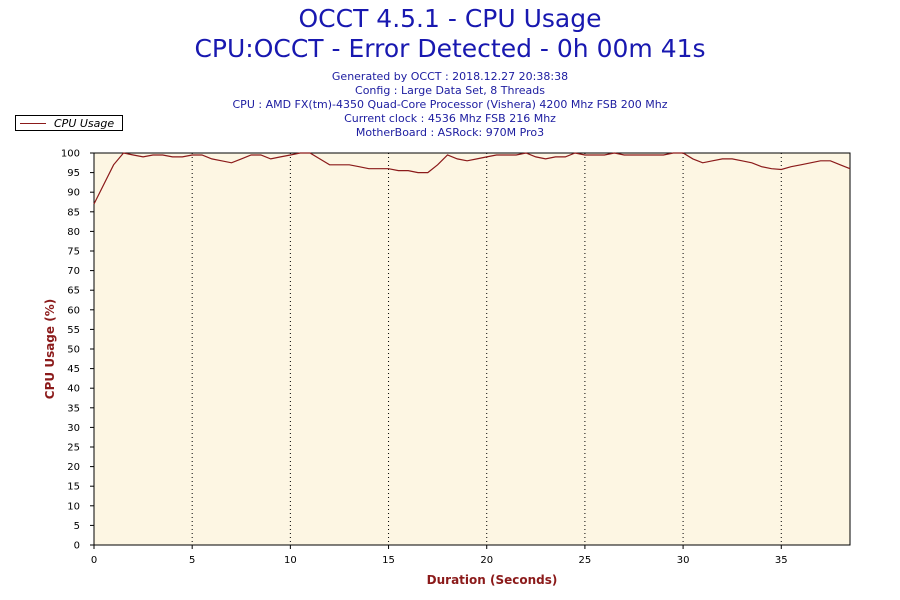  Describe the element at coordinates (73, 389) in the screenshot. I see `y-tick-label: 40` at that location.